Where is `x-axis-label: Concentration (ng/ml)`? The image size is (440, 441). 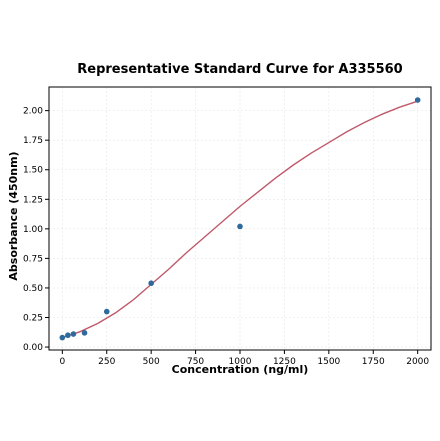
x-axis-label: Concentration (ng/ml) is located at coordinates (240, 369).